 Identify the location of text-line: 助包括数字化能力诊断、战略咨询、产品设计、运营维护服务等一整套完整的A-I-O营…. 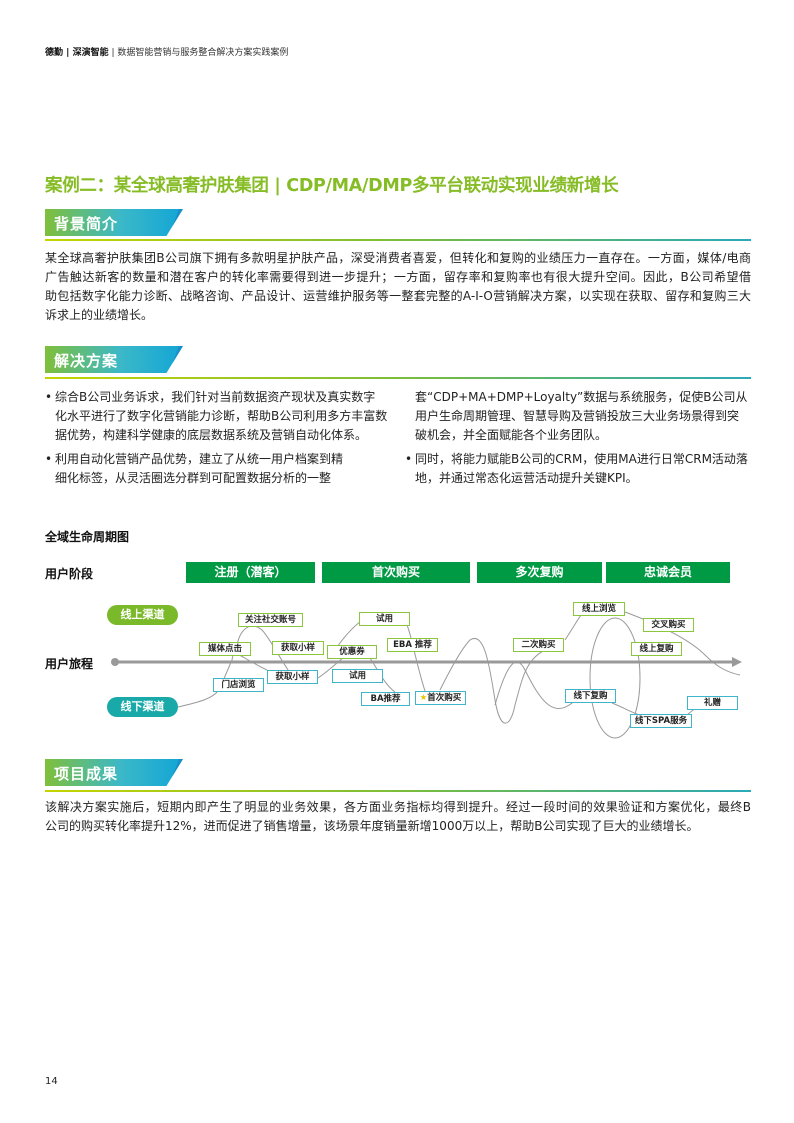
(398, 296).